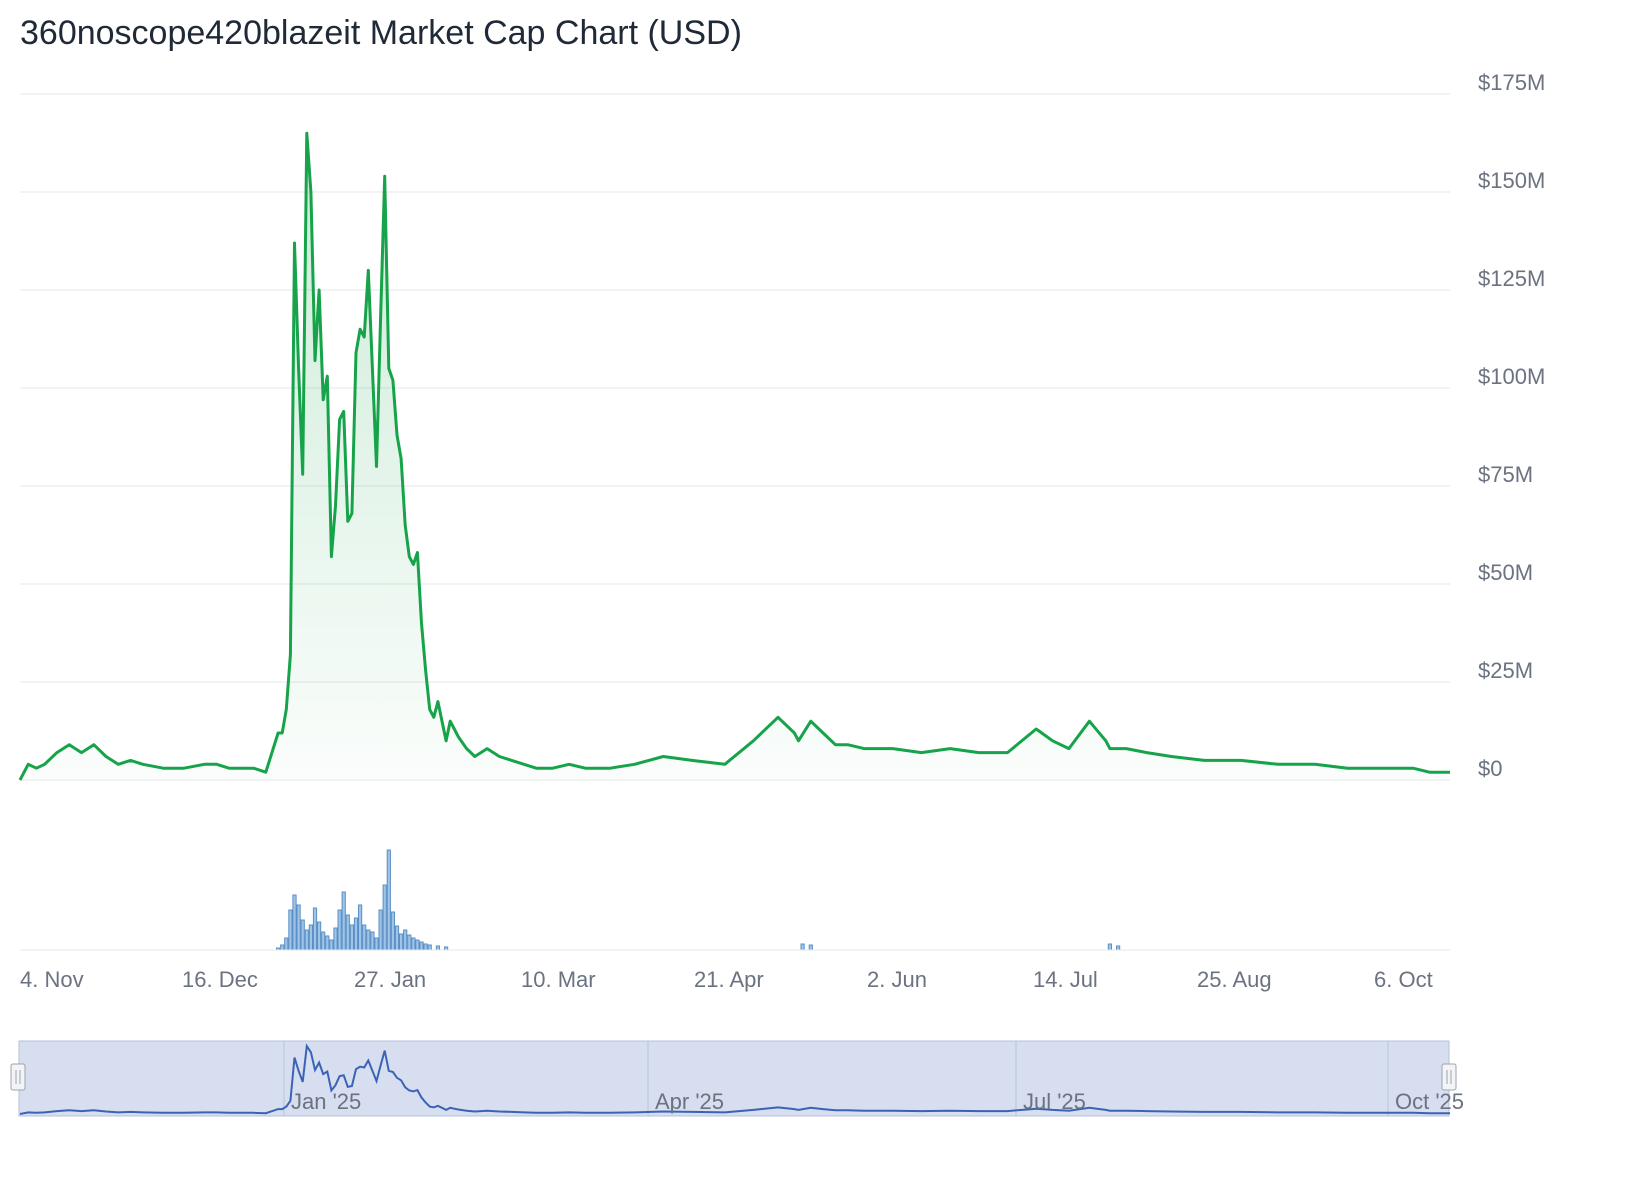  I want to click on x-tick-label: 4. Nov, so click(52, 979).